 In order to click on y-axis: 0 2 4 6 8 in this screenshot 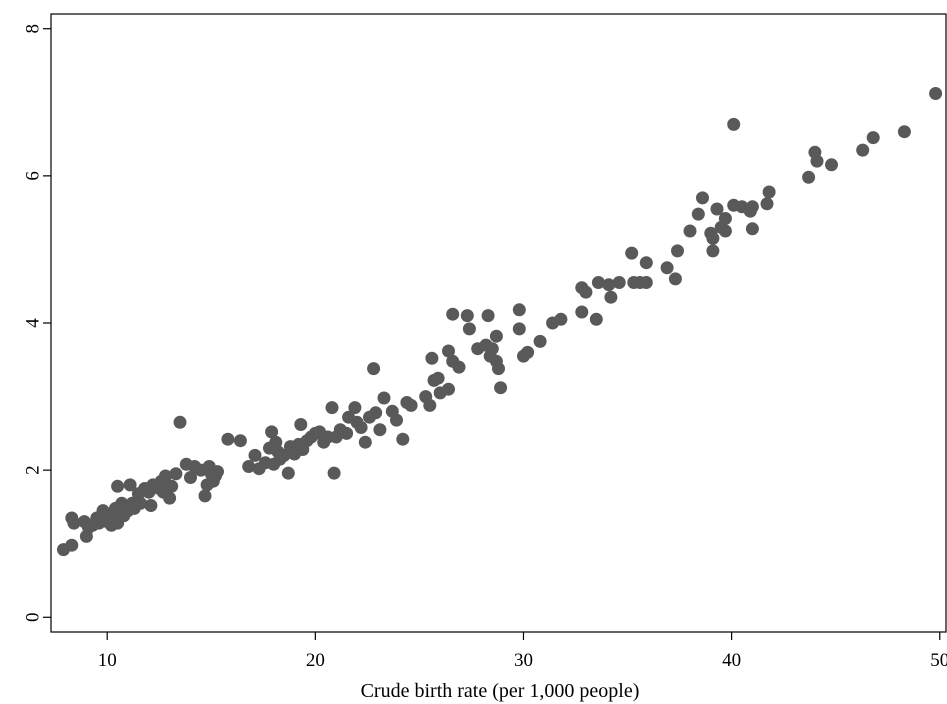, I will do `click(36, 323)`.